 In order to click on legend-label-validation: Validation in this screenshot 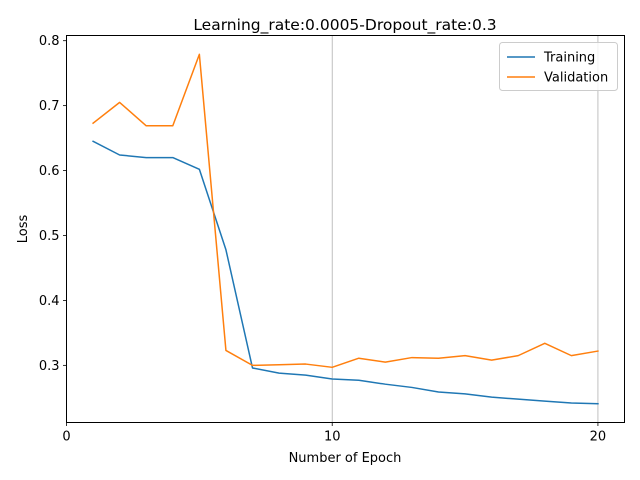, I will do `click(576, 78)`.